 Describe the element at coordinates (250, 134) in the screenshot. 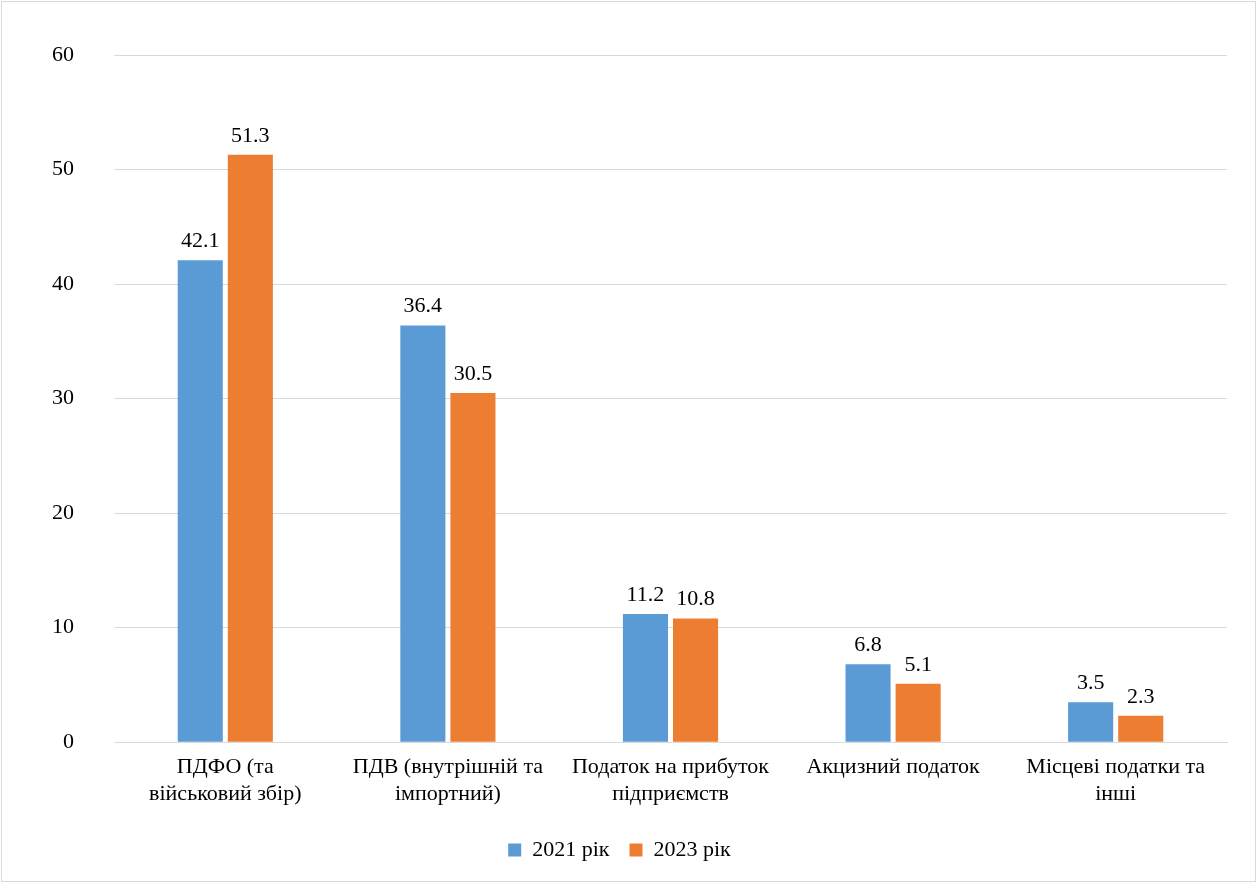

I see `data-label: 51.3` at that location.